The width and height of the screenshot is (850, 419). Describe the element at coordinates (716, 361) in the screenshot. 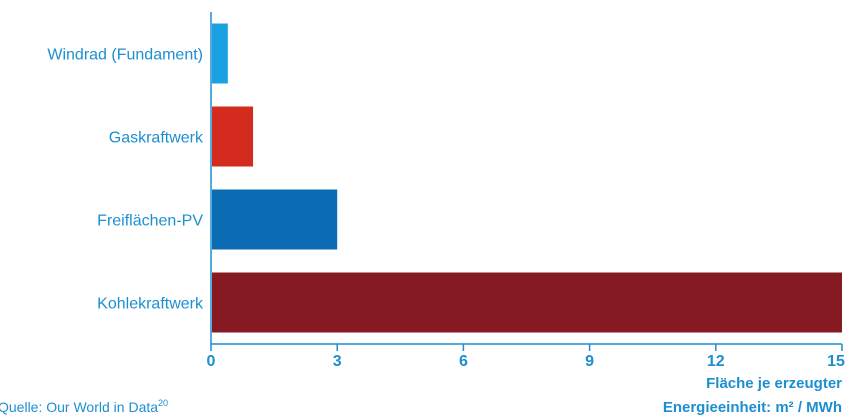

I see `x-tick-label-4: 12` at that location.